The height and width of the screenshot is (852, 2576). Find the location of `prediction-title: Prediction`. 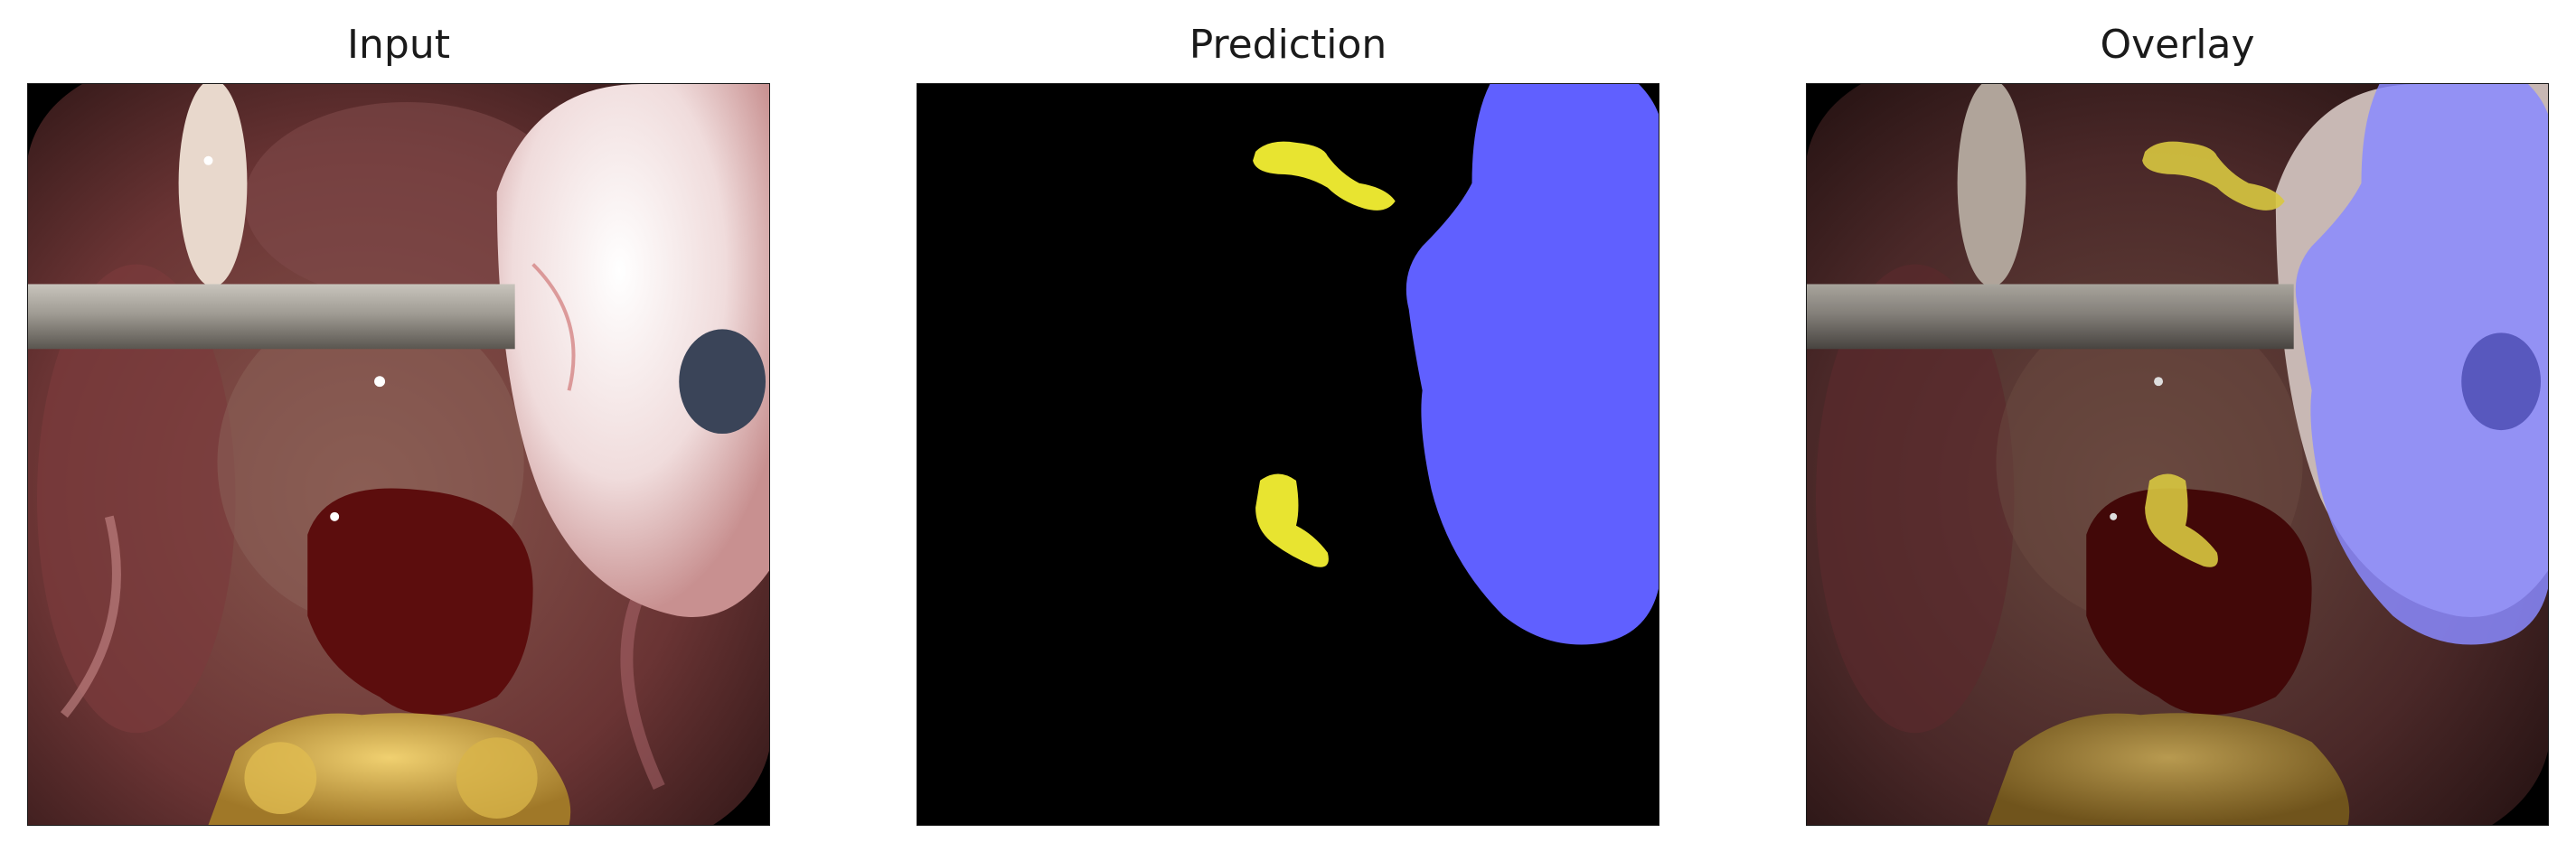

prediction-title: Prediction is located at coordinates (1288, 45).